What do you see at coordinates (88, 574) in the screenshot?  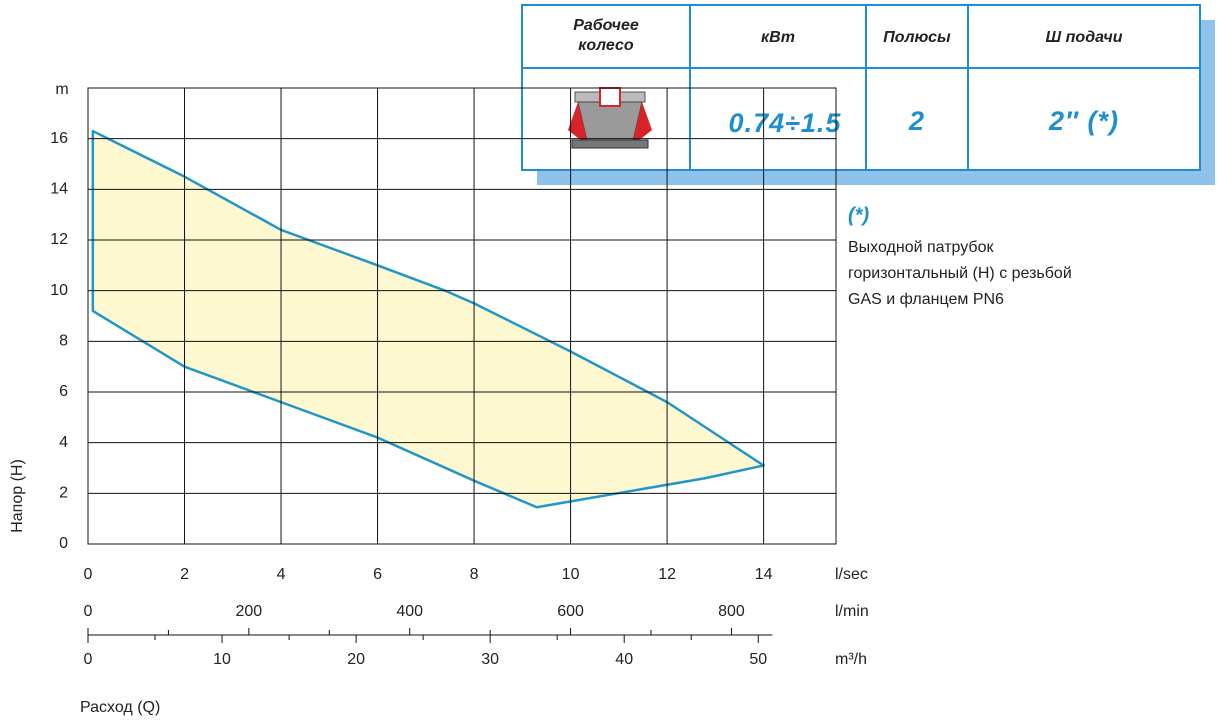 I see `x-tick-label: 0` at bounding box center [88, 574].